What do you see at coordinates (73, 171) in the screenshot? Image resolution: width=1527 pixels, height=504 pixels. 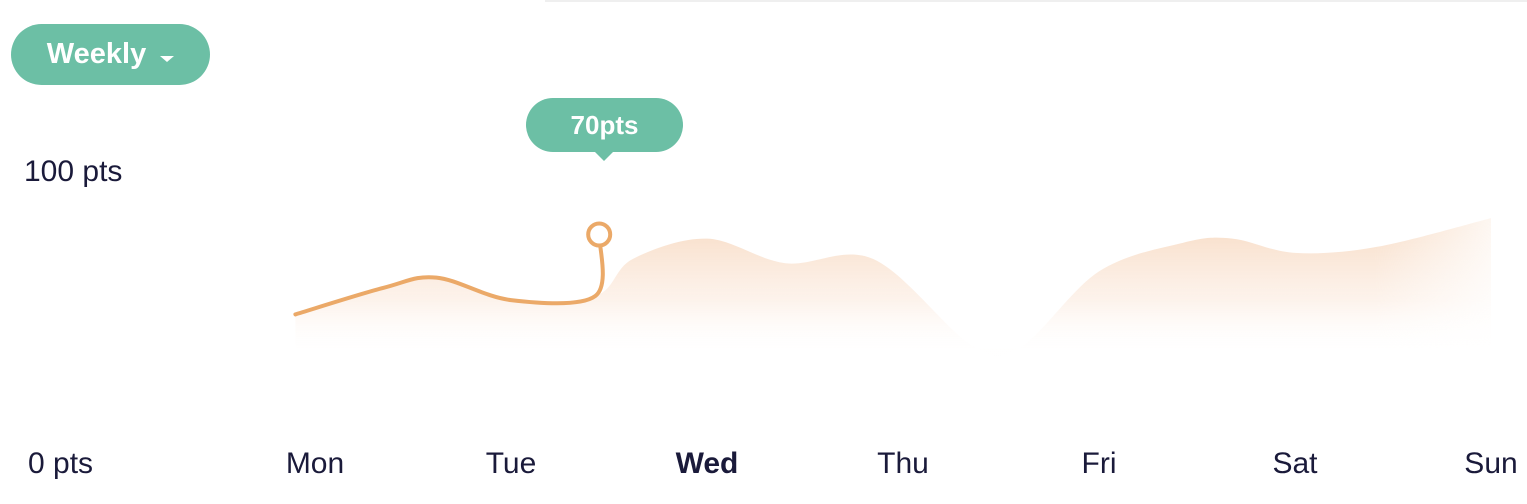 I see `y-tick-label-max: 100 pts` at bounding box center [73, 171].